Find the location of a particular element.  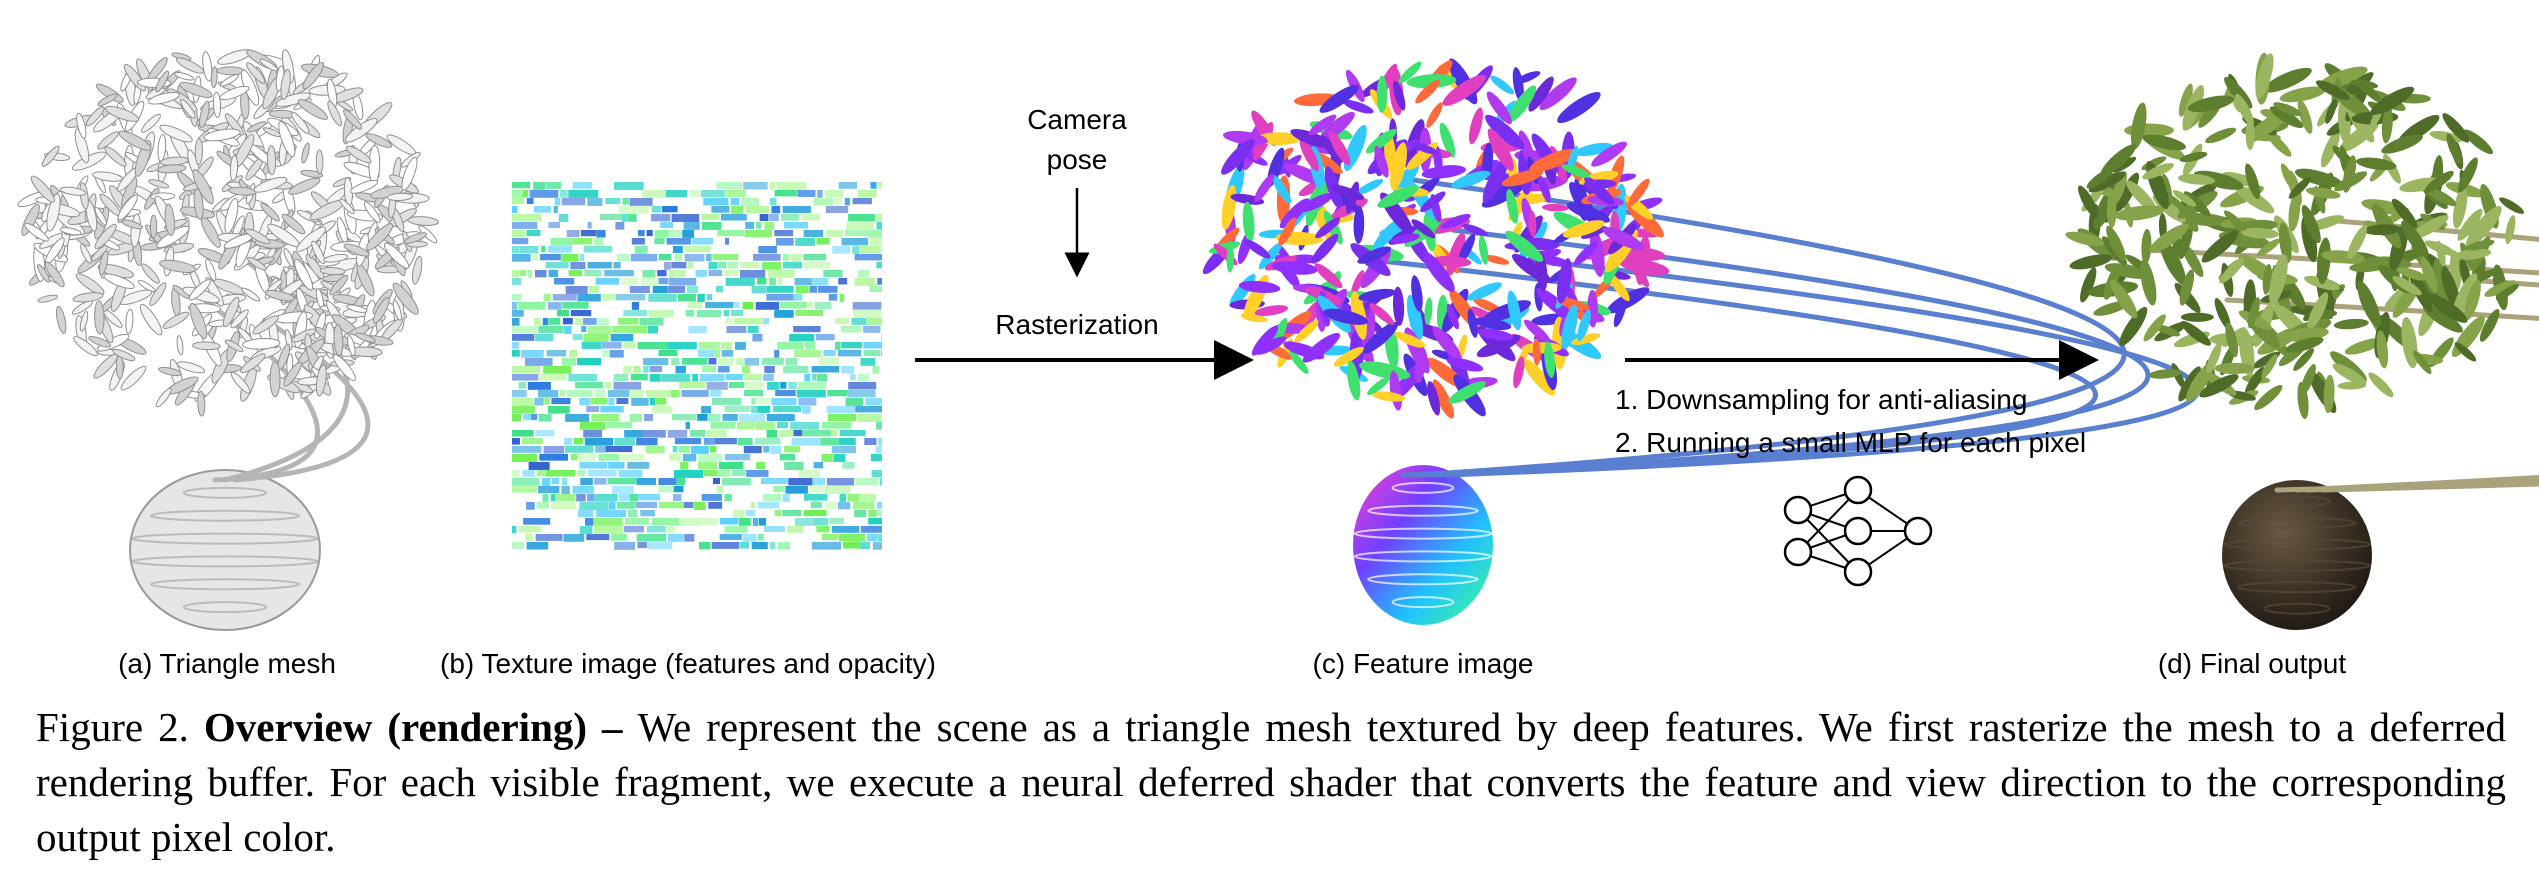

triangle-mesh-image is located at coordinates (228, 340).